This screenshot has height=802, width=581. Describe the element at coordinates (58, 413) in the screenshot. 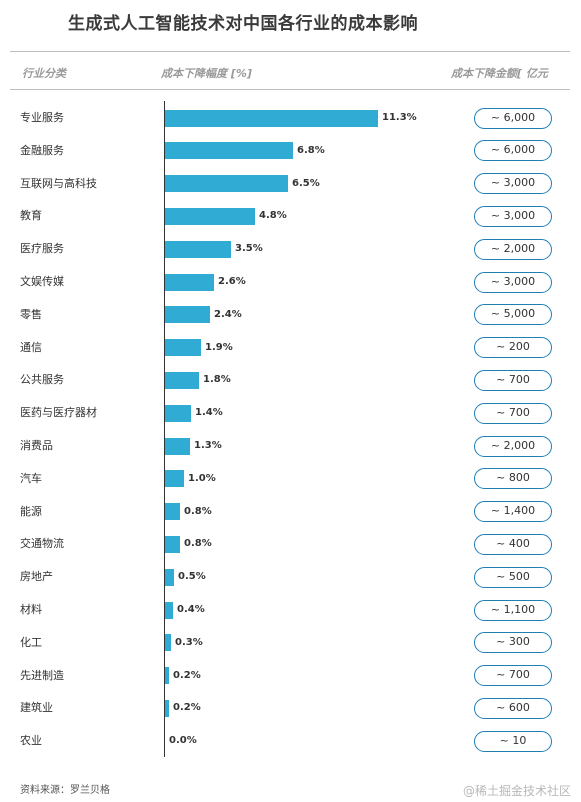

I see `category-label: 医药与医疗器材` at that location.